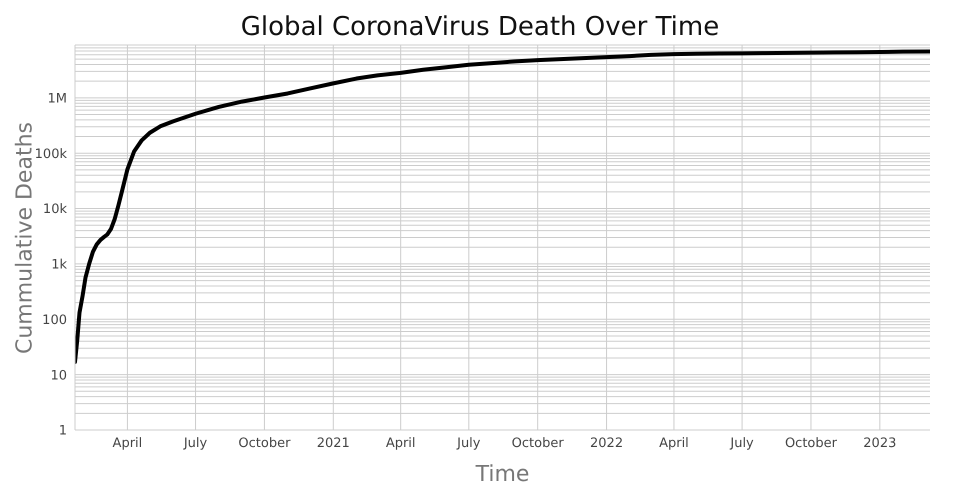 This screenshot has height=500, width=960. I want to click on y-tick-label: 1, so click(62, 431).